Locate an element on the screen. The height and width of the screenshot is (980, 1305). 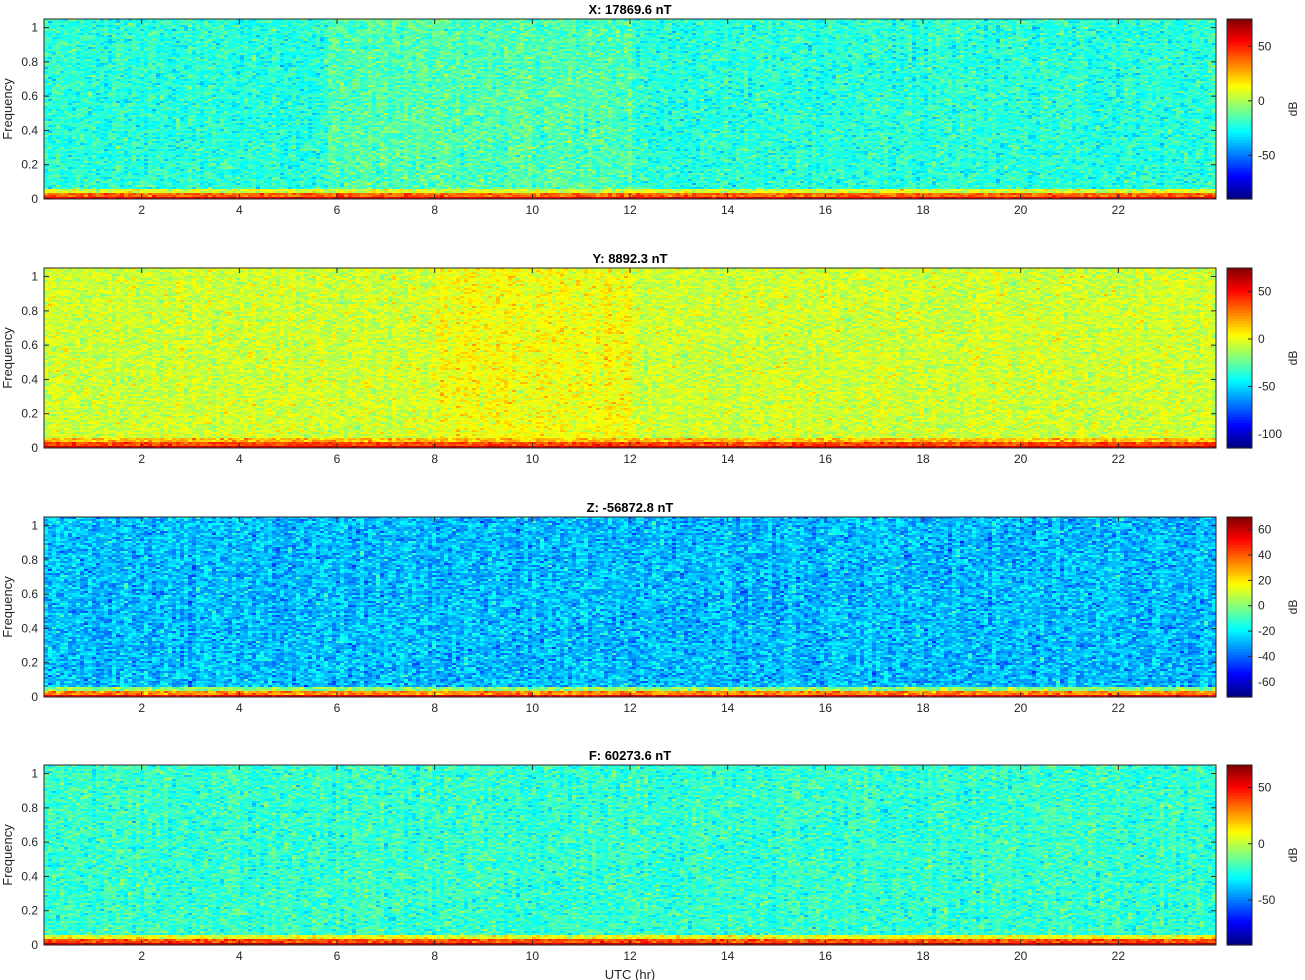
colorbar: 50 0 -50 dB is located at coordinates (1263, 109).